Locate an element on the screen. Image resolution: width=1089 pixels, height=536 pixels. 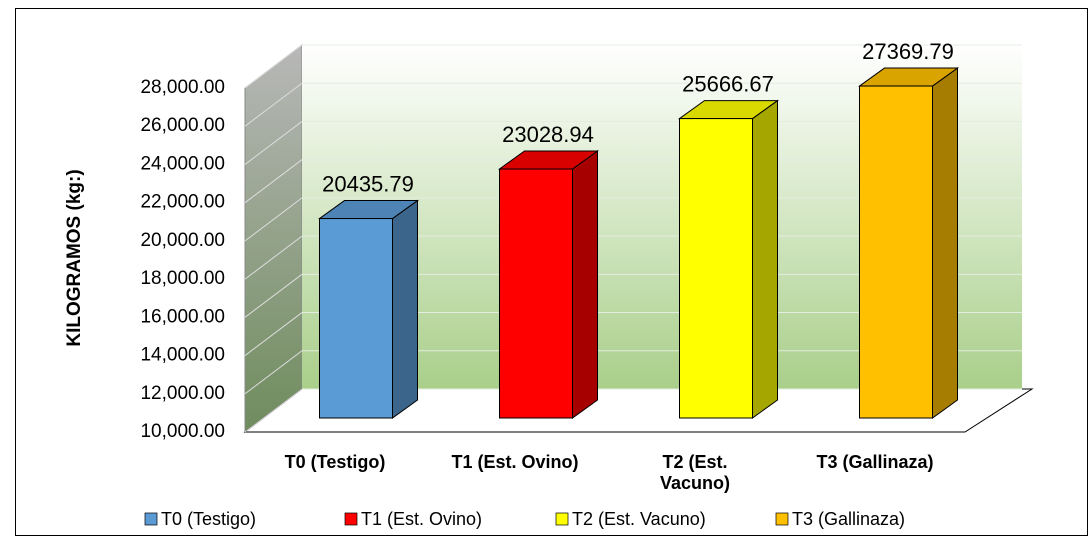
legend-label: T3 (Gallinaza) is located at coordinates (848, 519).